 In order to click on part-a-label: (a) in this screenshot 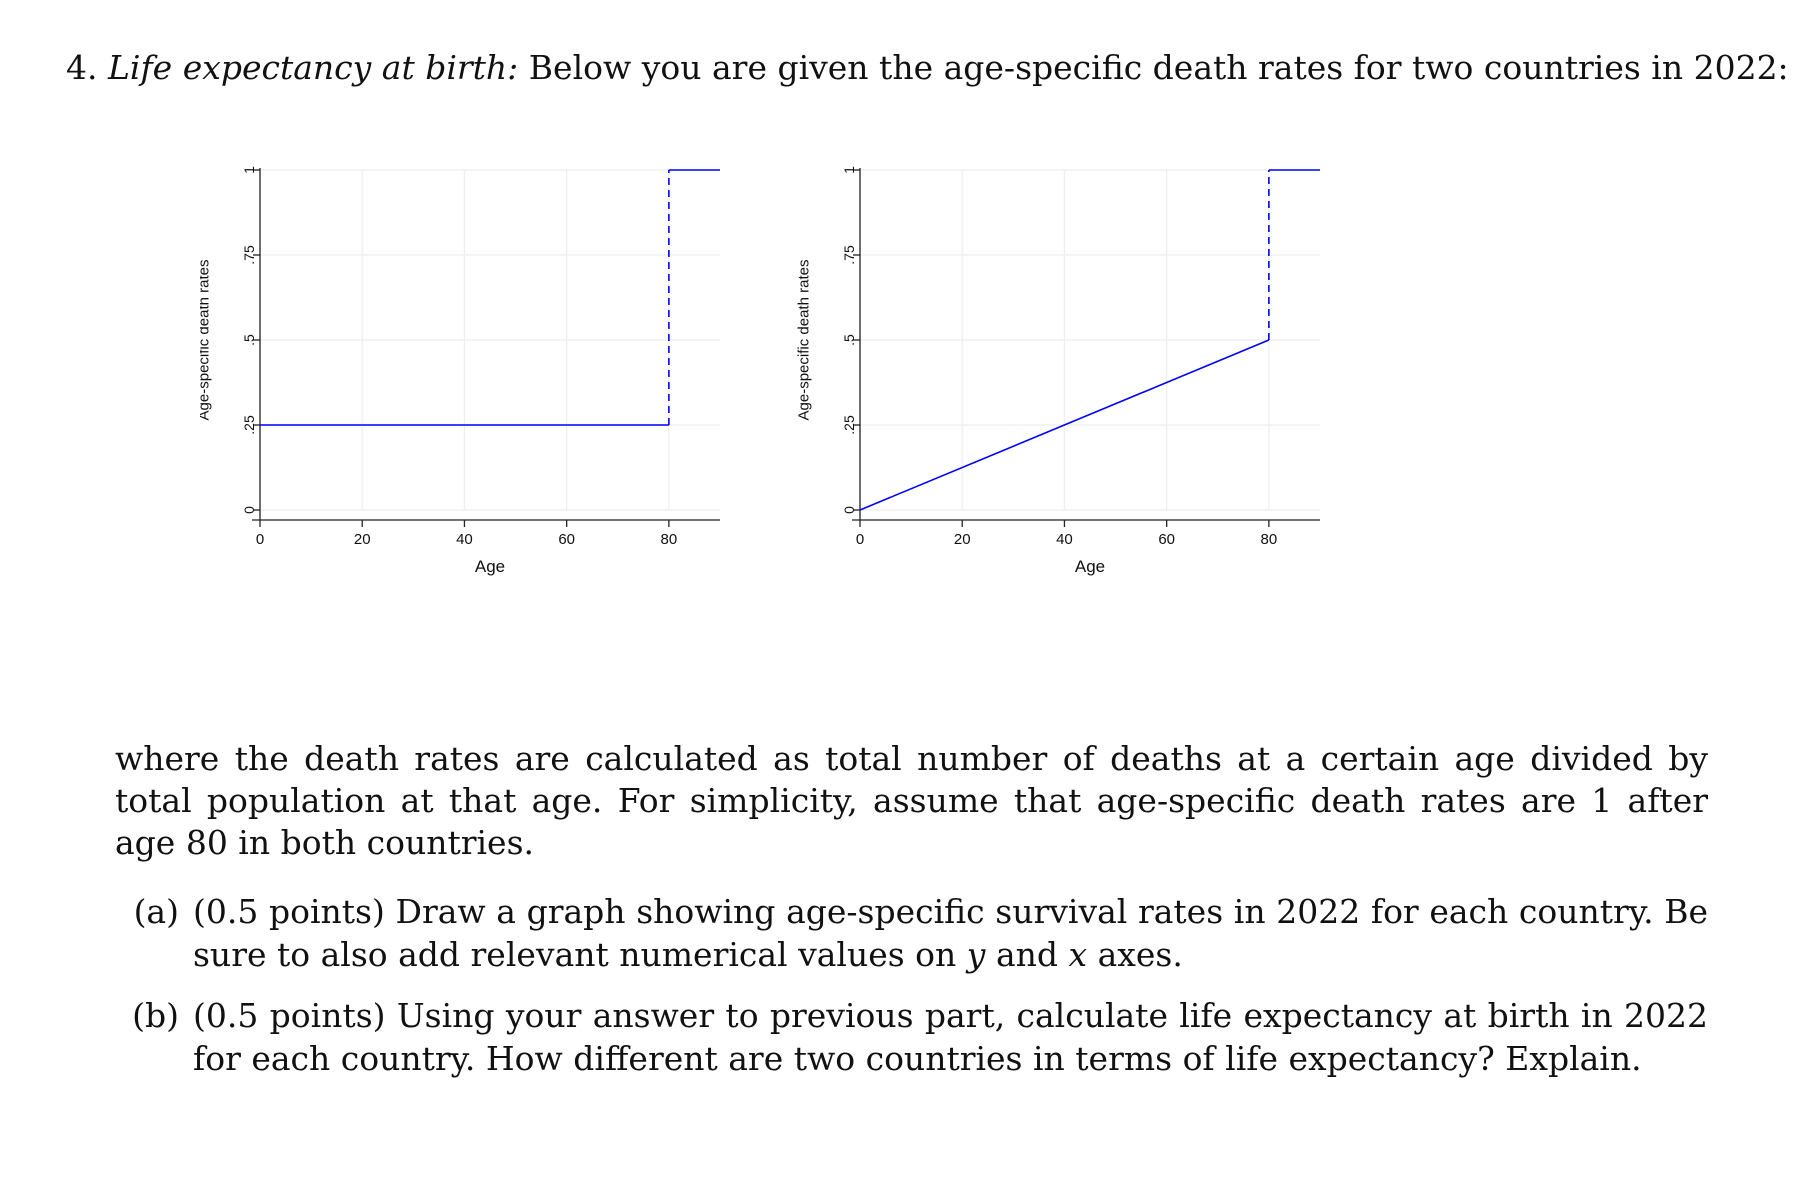, I will do `click(156, 911)`.